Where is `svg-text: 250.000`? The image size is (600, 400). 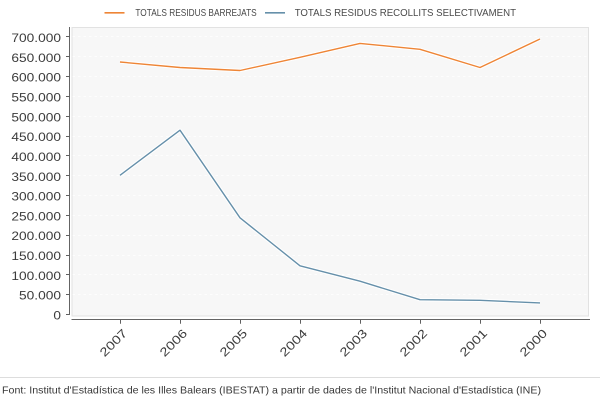 svg-text: 250.000 is located at coordinates (36, 216).